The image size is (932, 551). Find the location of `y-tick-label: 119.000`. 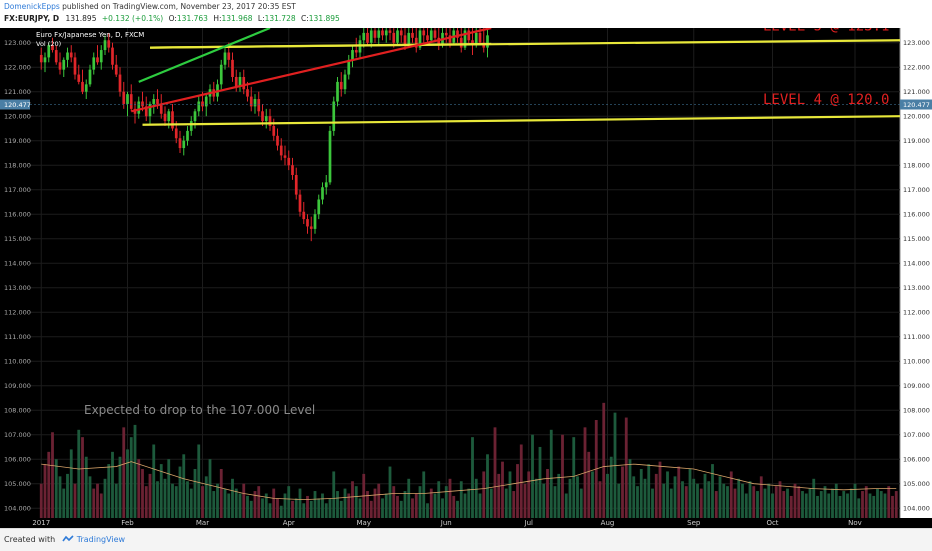

y-tick-label: 119.000 is located at coordinates (916, 141).